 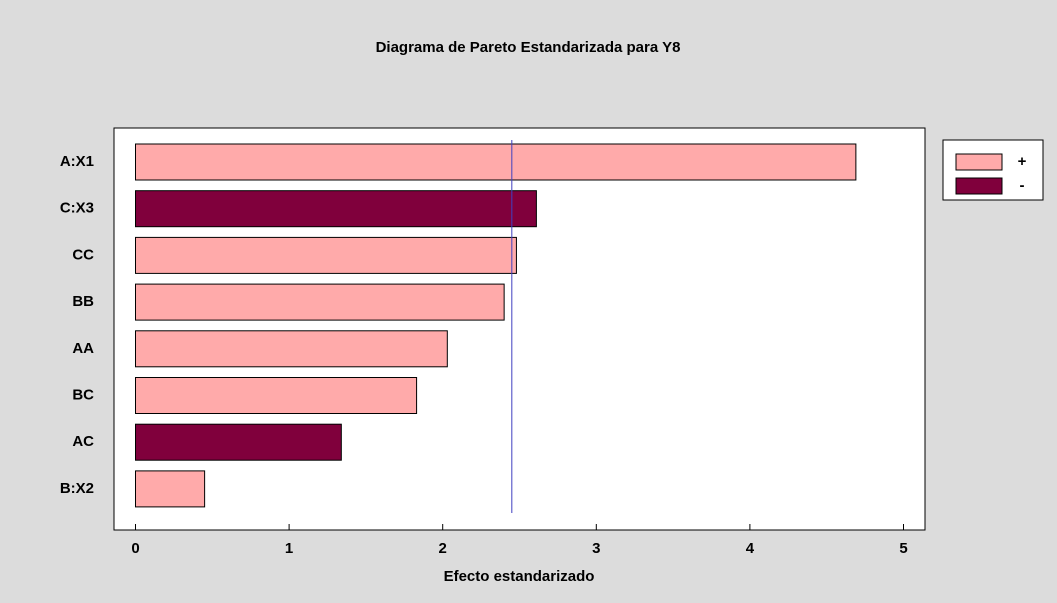 What do you see at coordinates (83, 348) in the screenshot?
I see `y-tick-label: AA` at bounding box center [83, 348].